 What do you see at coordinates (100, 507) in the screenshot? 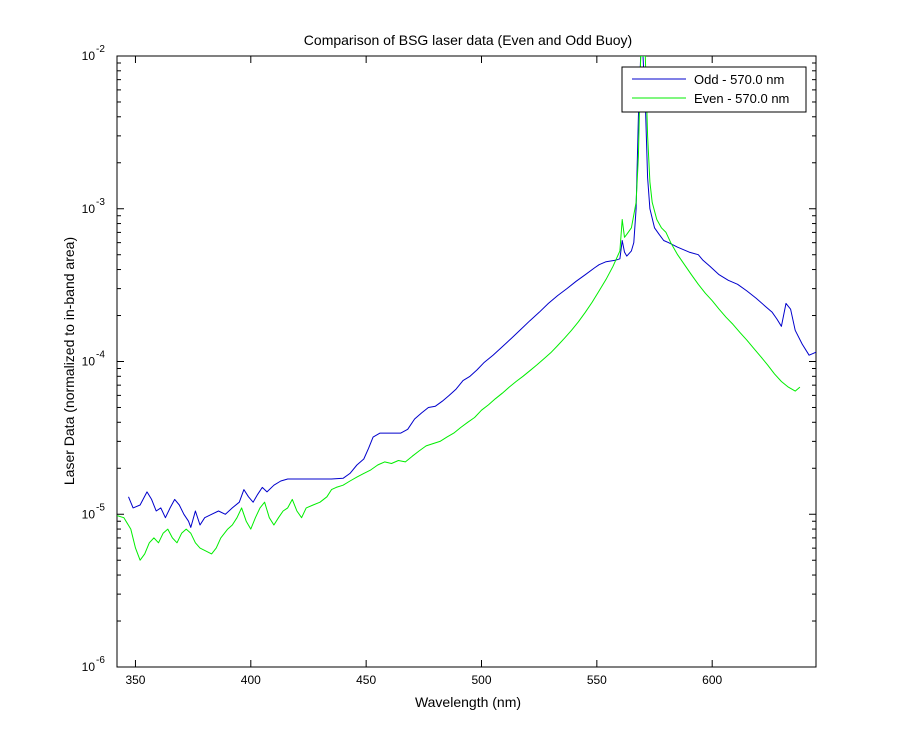
I see `y-tick-label-exponent: -5` at bounding box center [100, 507].